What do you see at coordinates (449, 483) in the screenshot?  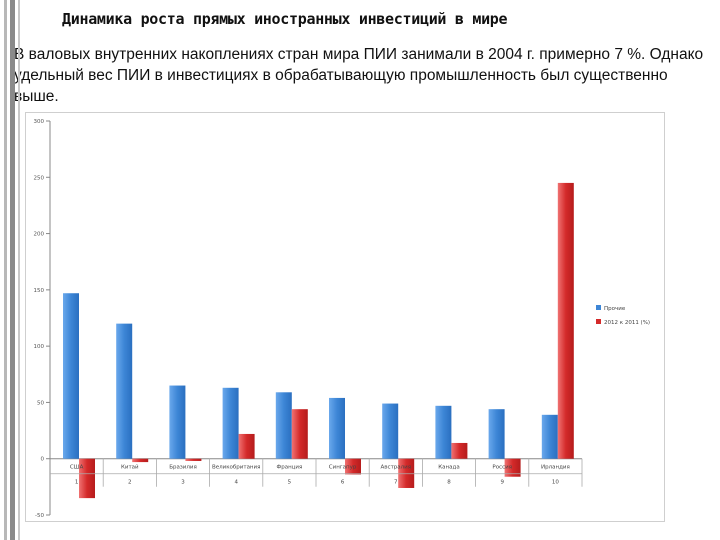 I see `rank-label: 8` at bounding box center [449, 483].